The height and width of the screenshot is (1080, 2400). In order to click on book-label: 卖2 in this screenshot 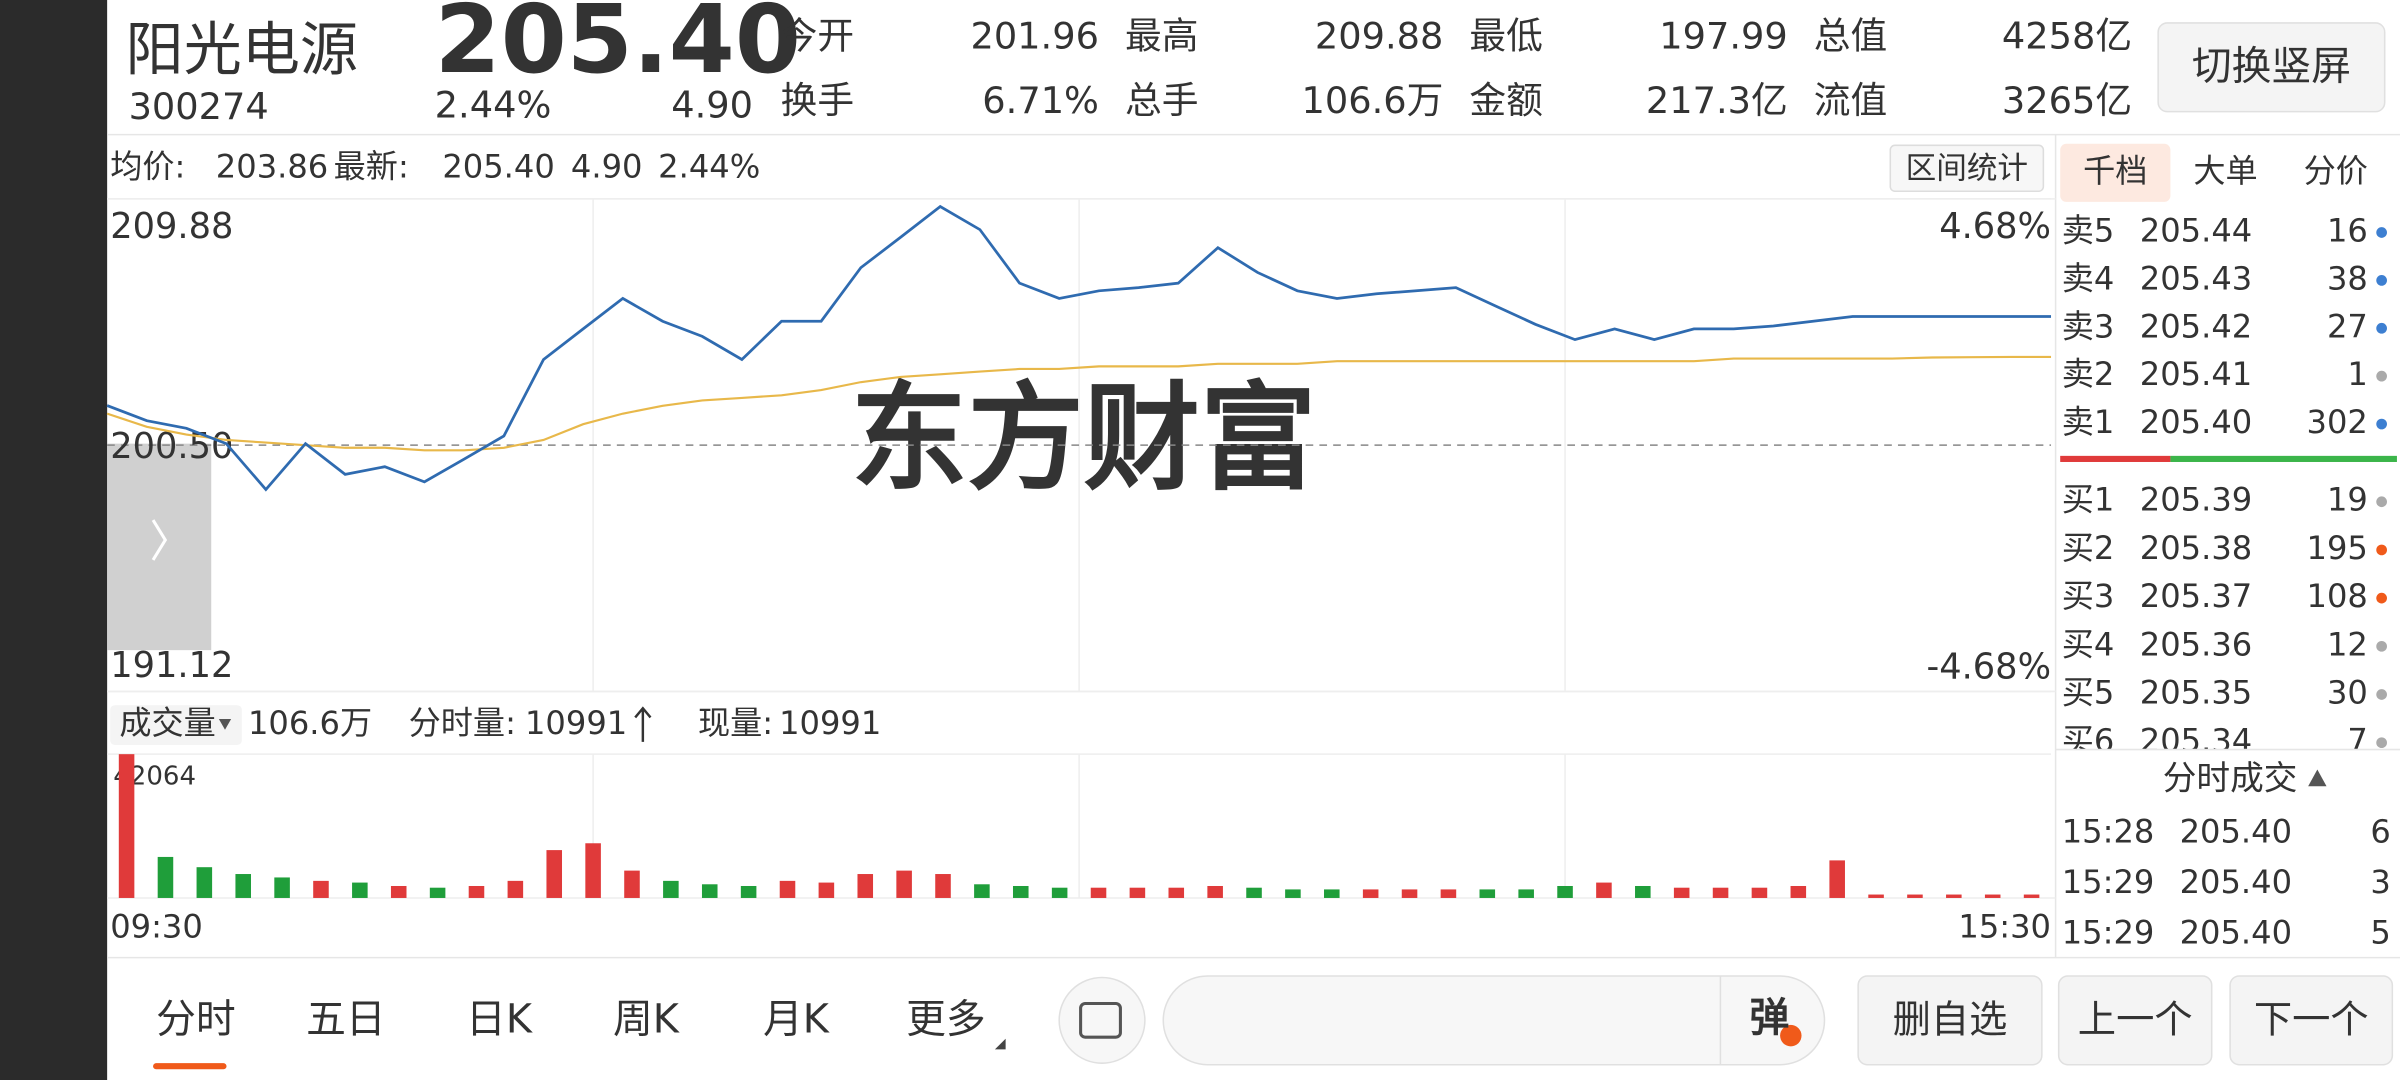, I will do `click(2088, 374)`.